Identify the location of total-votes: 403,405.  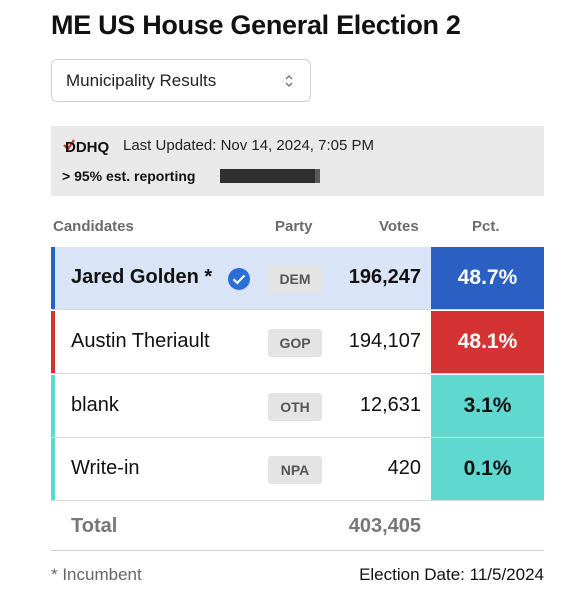
(384, 526).